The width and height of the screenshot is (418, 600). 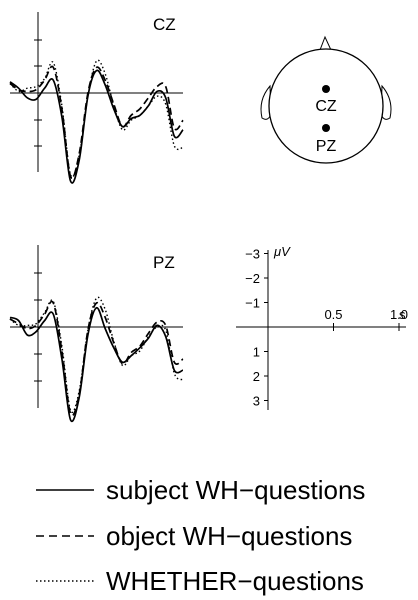 What do you see at coordinates (322, 327) in the screenshot?
I see `scale-bar: μV s −3 −2 −1 1 2 3 0.5 1.0` at bounding box center [322, 327].